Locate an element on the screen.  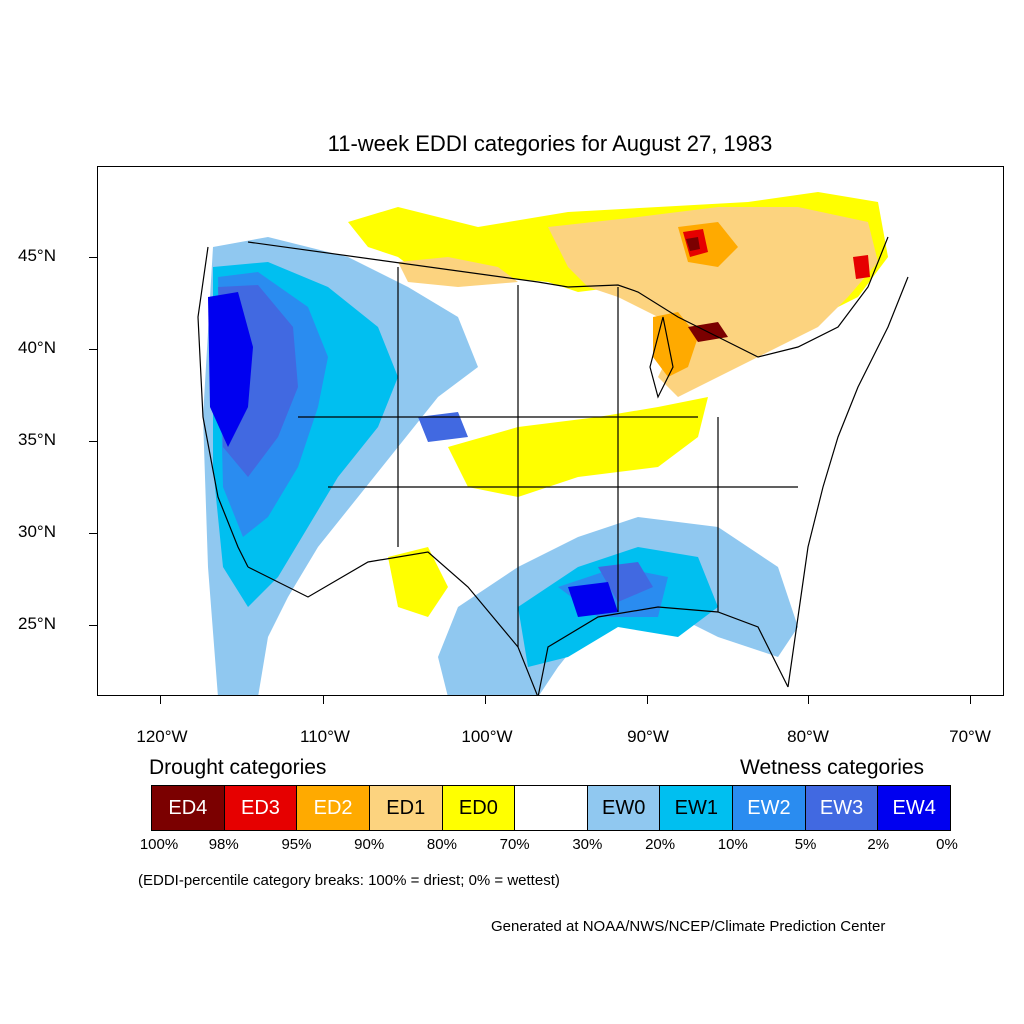
region-ew3-south is located at coordinates (625, 582).